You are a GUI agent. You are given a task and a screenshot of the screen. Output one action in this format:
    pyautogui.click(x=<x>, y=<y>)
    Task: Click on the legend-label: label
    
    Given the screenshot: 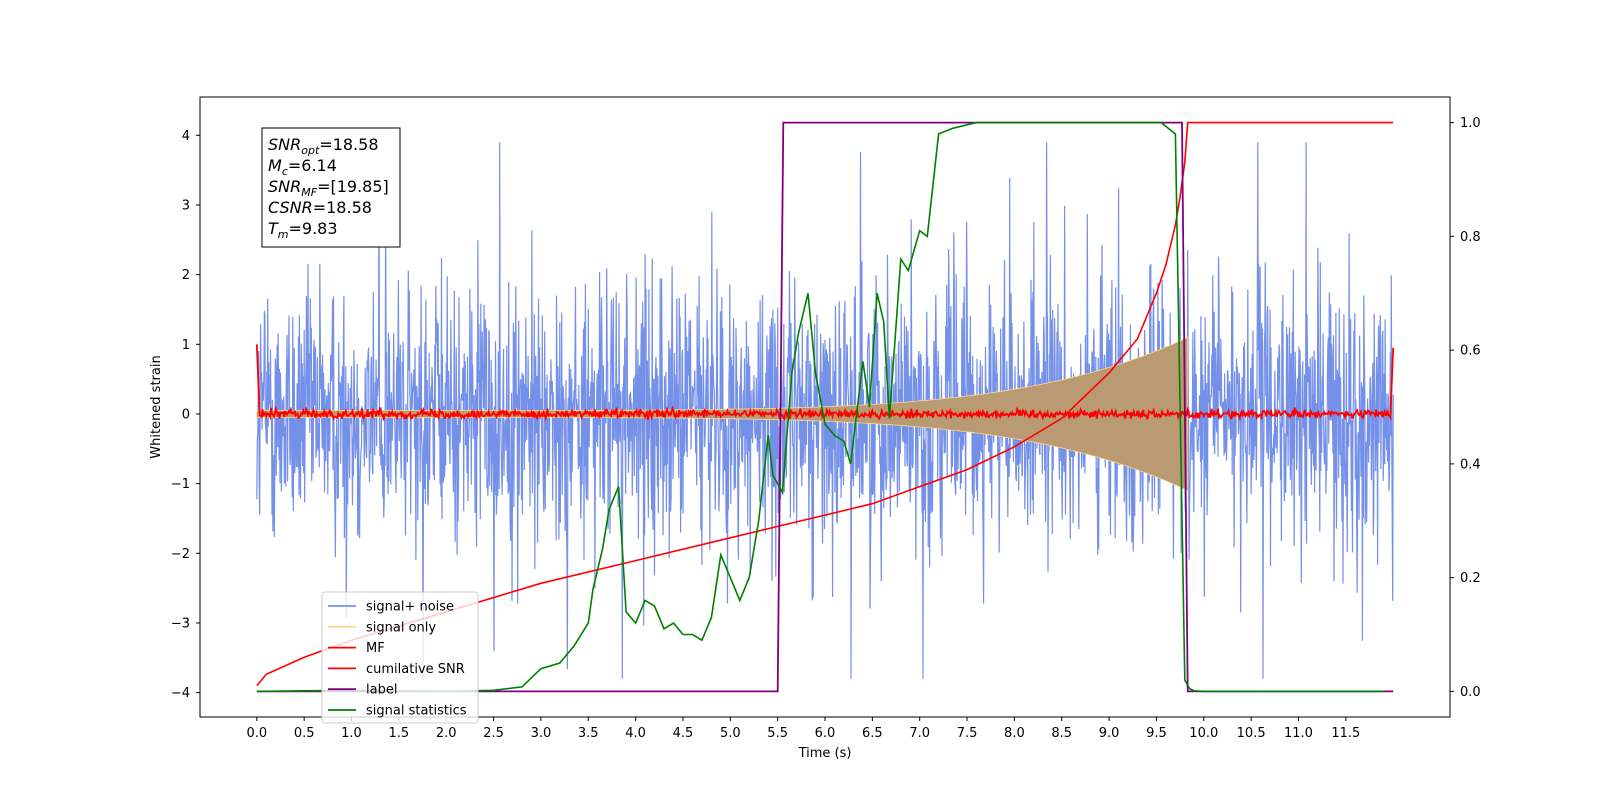 What is the action you would take?
    pyautogui.click(x=381, y=690)
    